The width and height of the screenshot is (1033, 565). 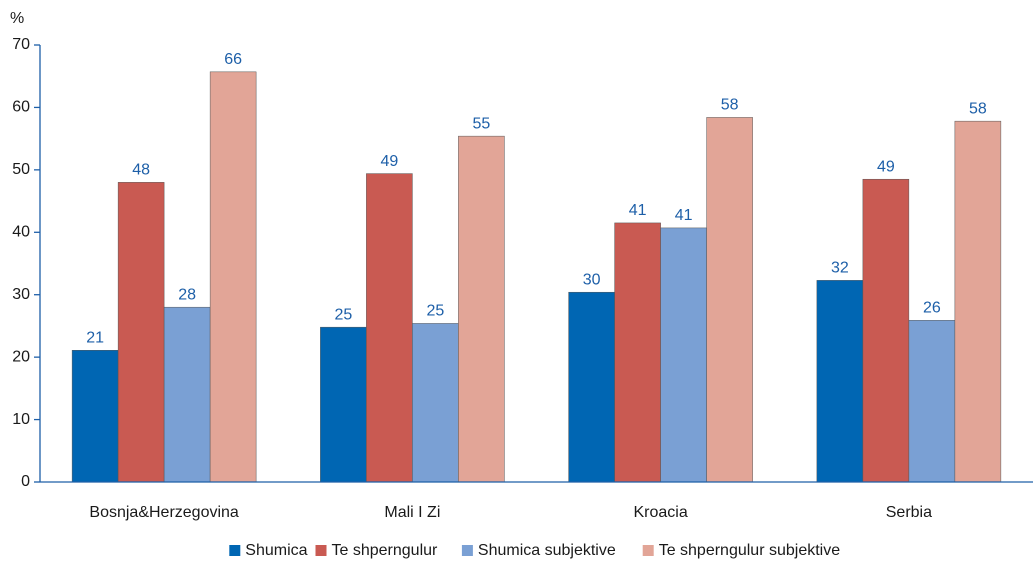 What do you see at coordinates (233, 59) in the screenshot?
I see `value-label: 66` at bounding box center [233, 59].